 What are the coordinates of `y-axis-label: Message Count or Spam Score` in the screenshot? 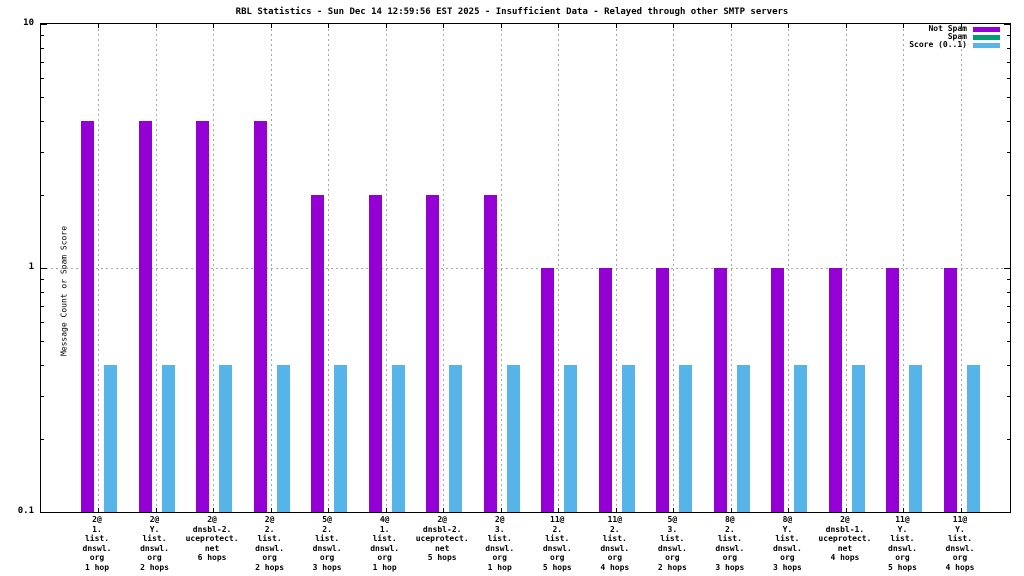 It's located at (64, 291).